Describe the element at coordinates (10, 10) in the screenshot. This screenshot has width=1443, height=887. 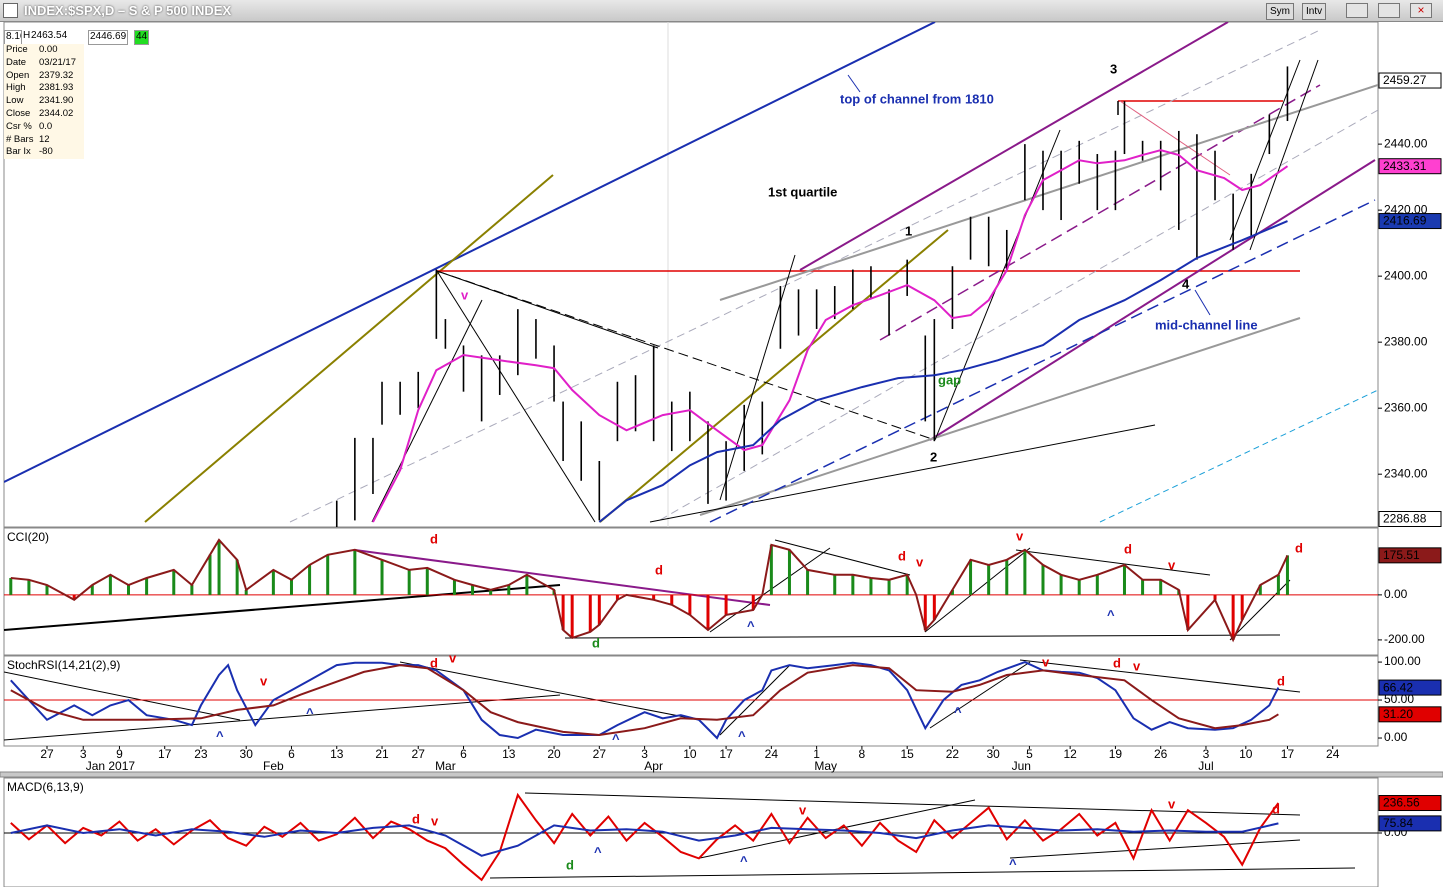
I see `app-icon` at that location.